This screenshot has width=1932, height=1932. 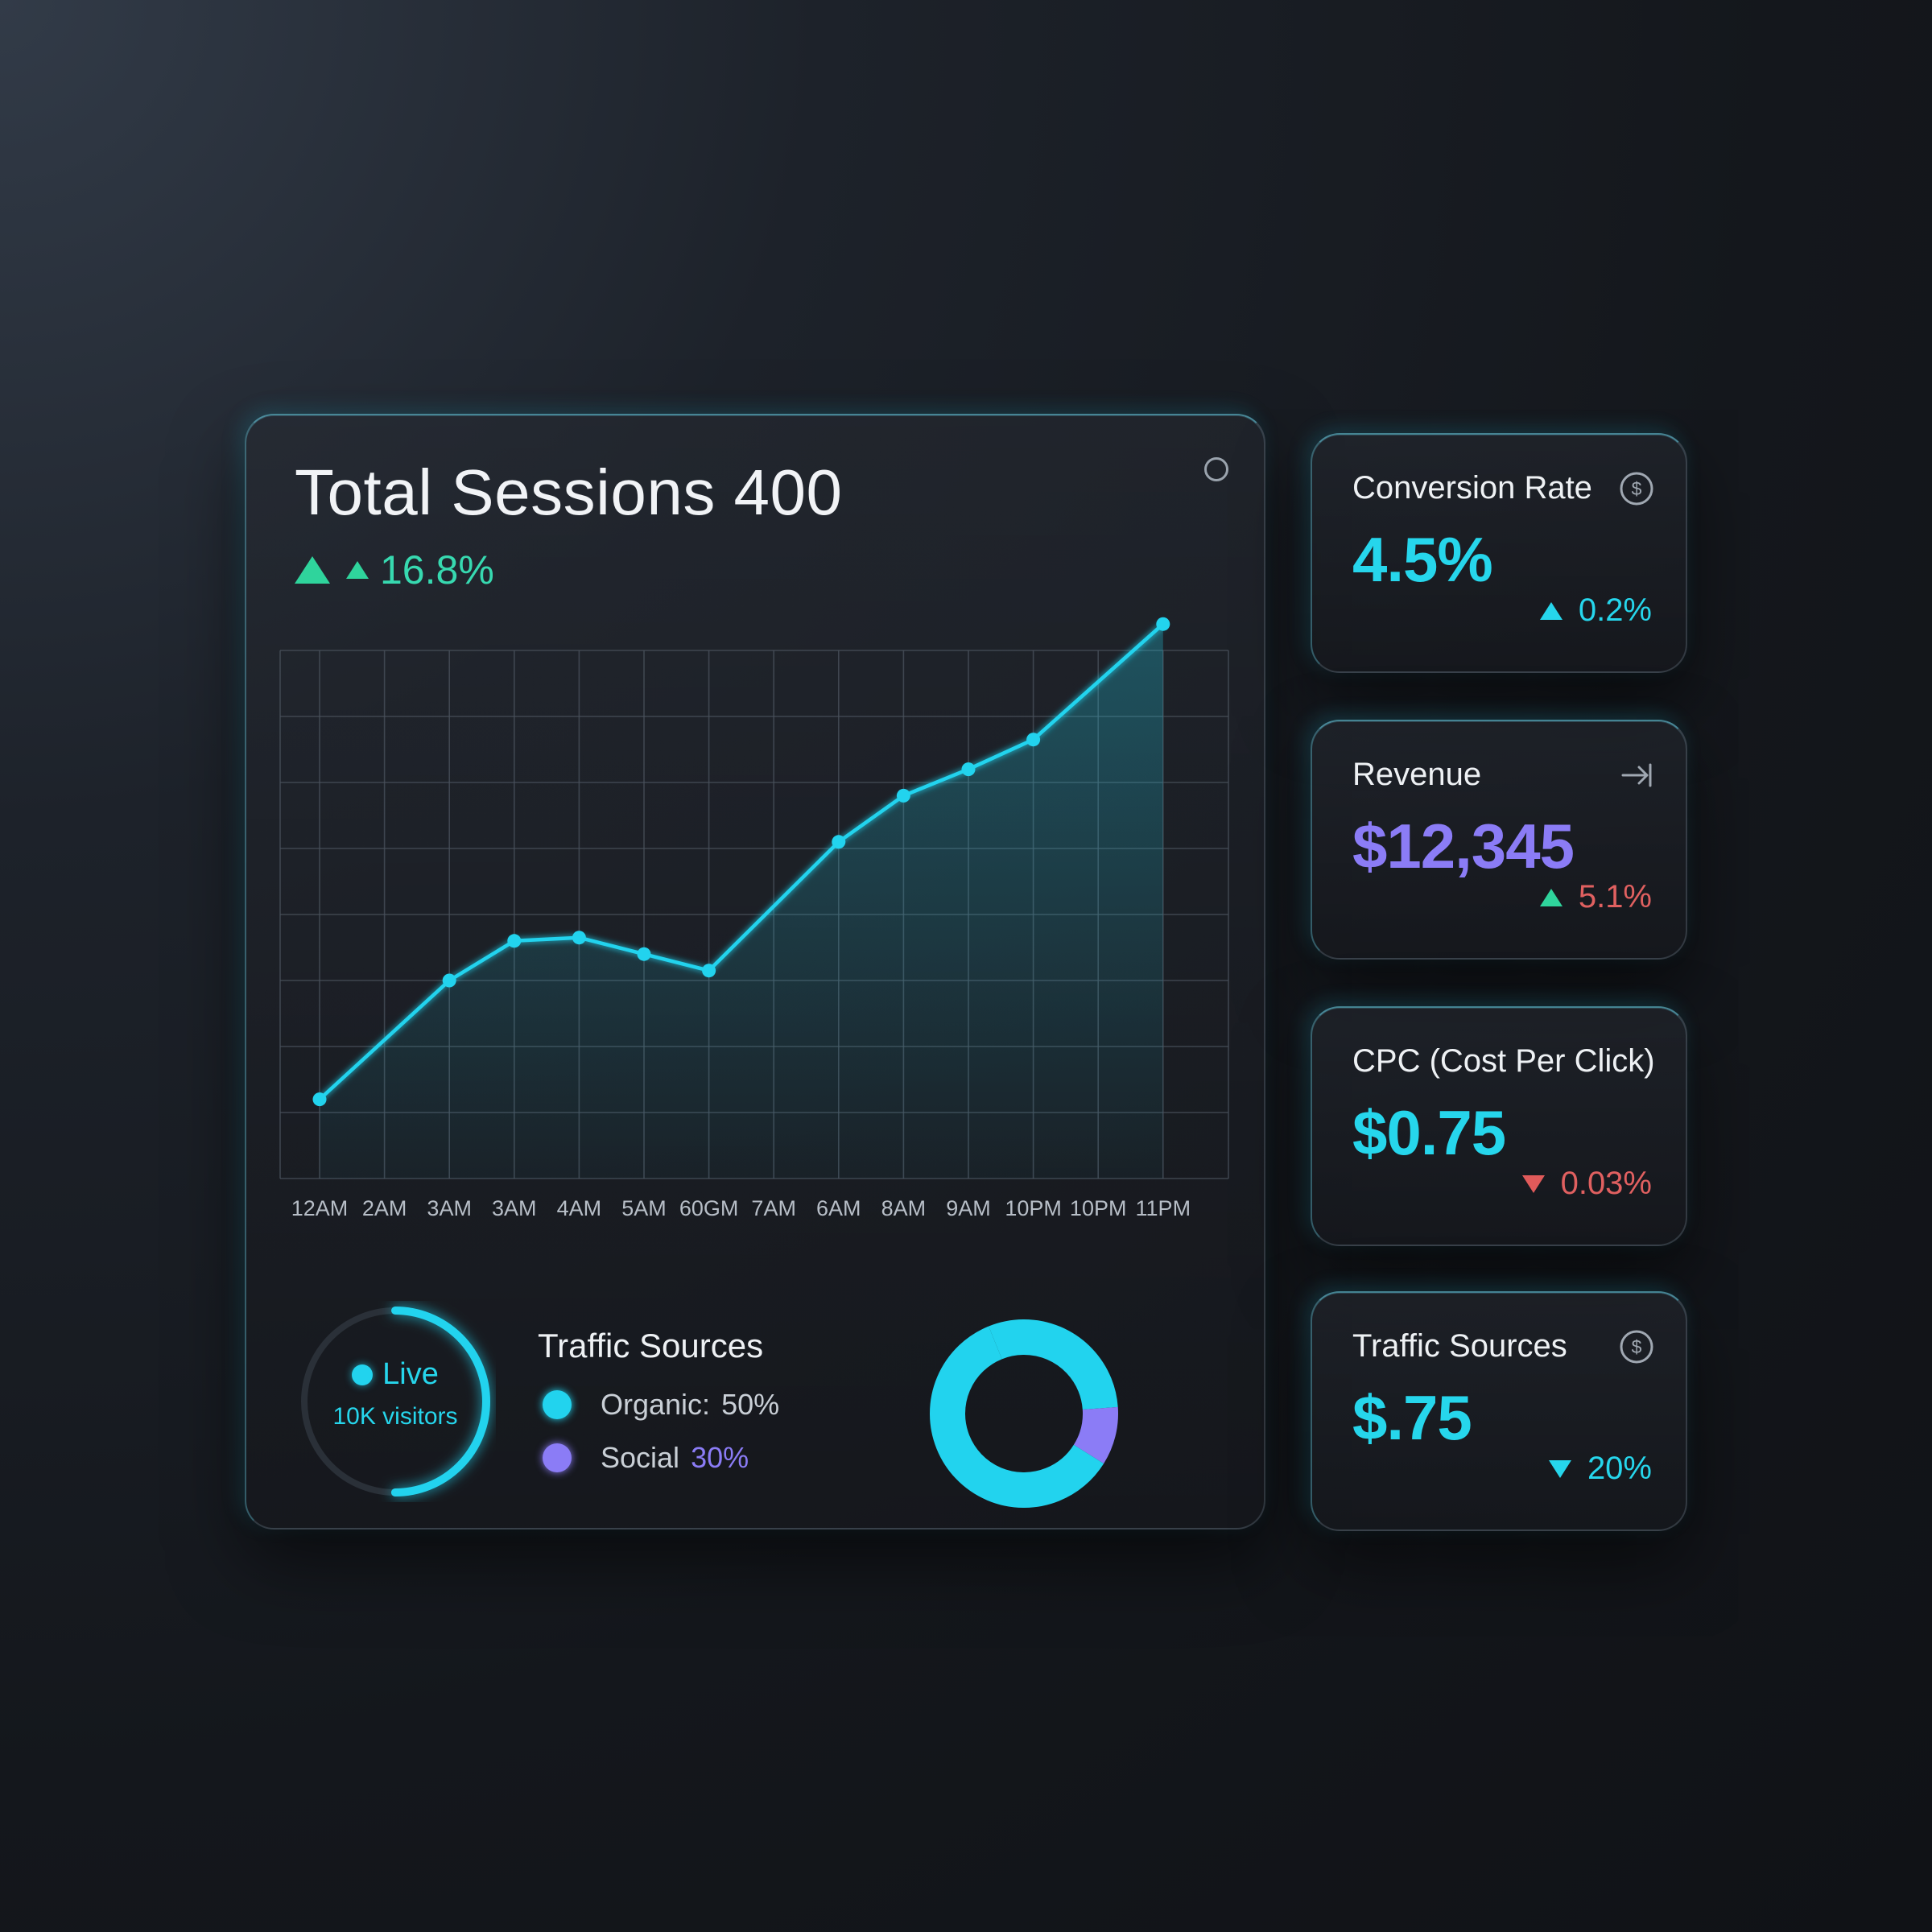 What do you see at coordinates (569, 492) in the screenshot?
I see `sessions-title: Total Sessions 400` at bounding box center [569, 492].